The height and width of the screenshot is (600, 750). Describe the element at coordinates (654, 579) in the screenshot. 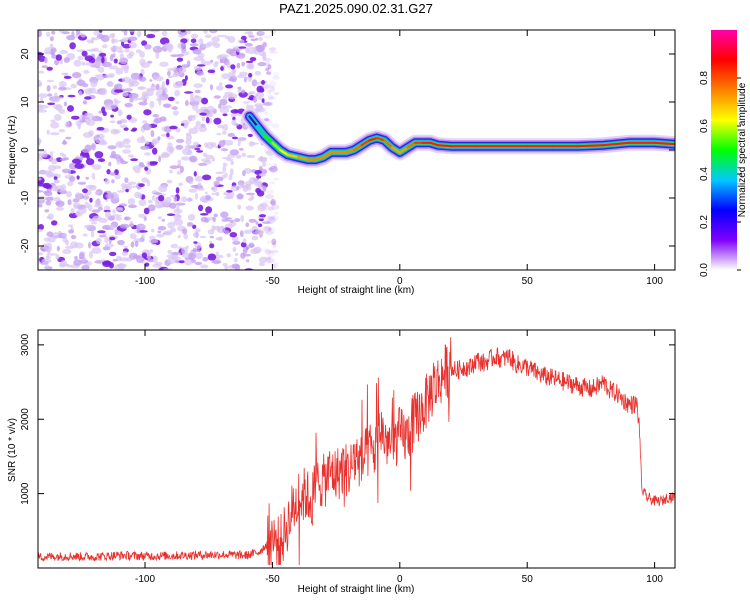

I see `x-tick-label: 100` at that location.